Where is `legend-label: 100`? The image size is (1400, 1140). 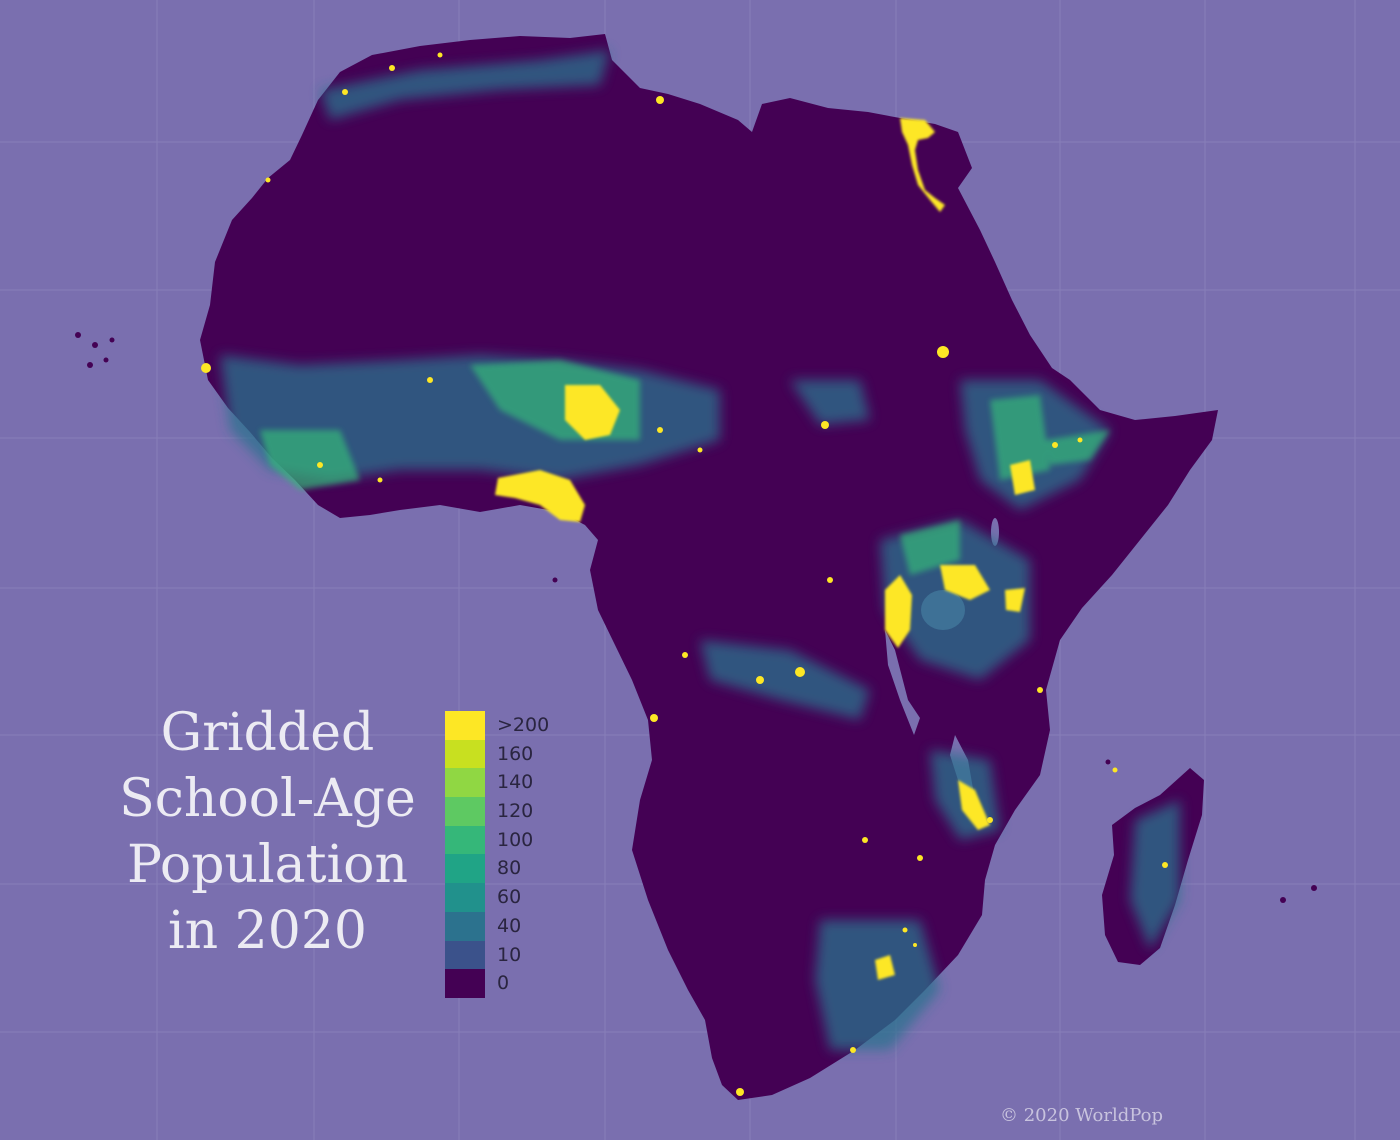 legend-label: 100 is located at coordinates (515, 839).